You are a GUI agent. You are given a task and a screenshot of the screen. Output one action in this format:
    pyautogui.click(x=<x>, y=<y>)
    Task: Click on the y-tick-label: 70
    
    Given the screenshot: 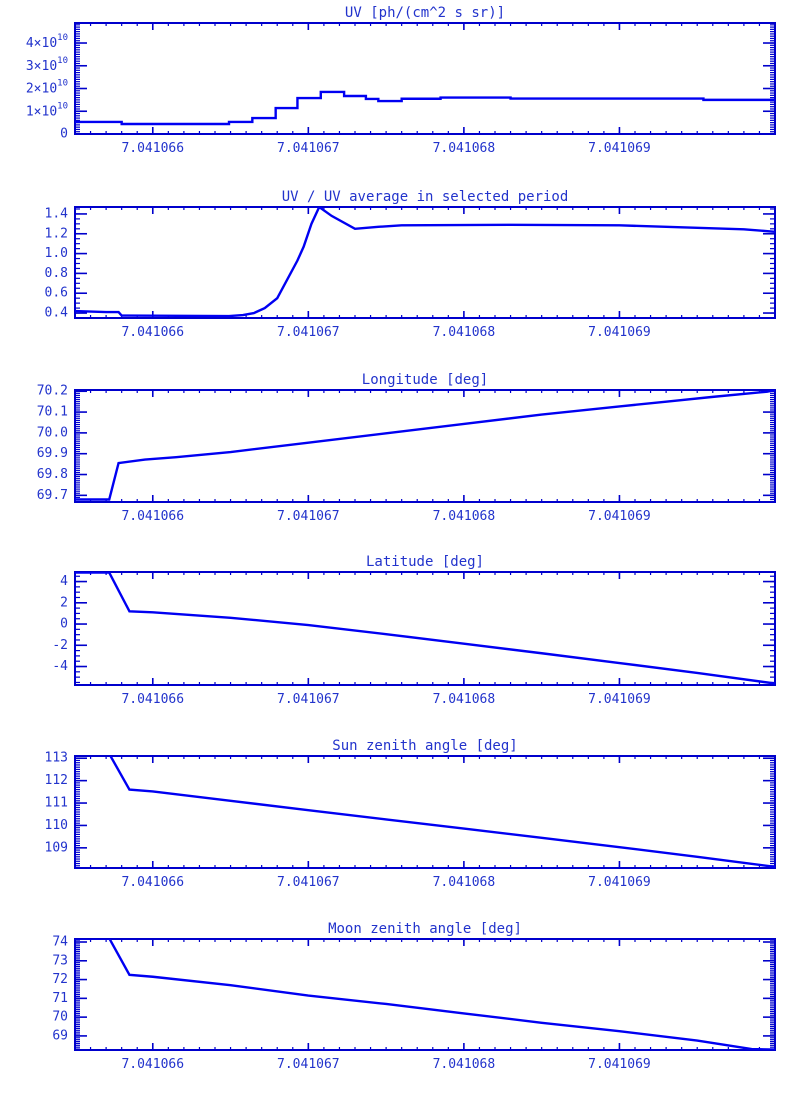 What is the action you would take?
    pyautogui.click(x=60, y=1017)
    